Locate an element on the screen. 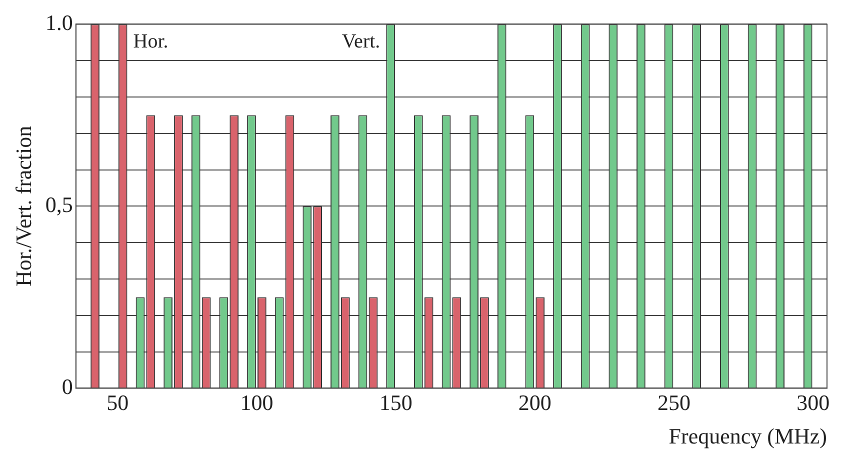  x-tick-label: 100 is located at coordinates (257, 403).